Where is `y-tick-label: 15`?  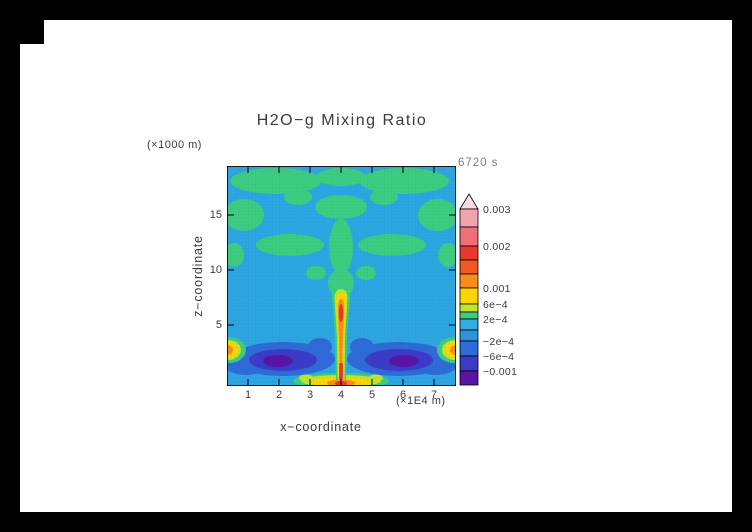
y-tick-label: 15 is located at coordinates (215, 215).